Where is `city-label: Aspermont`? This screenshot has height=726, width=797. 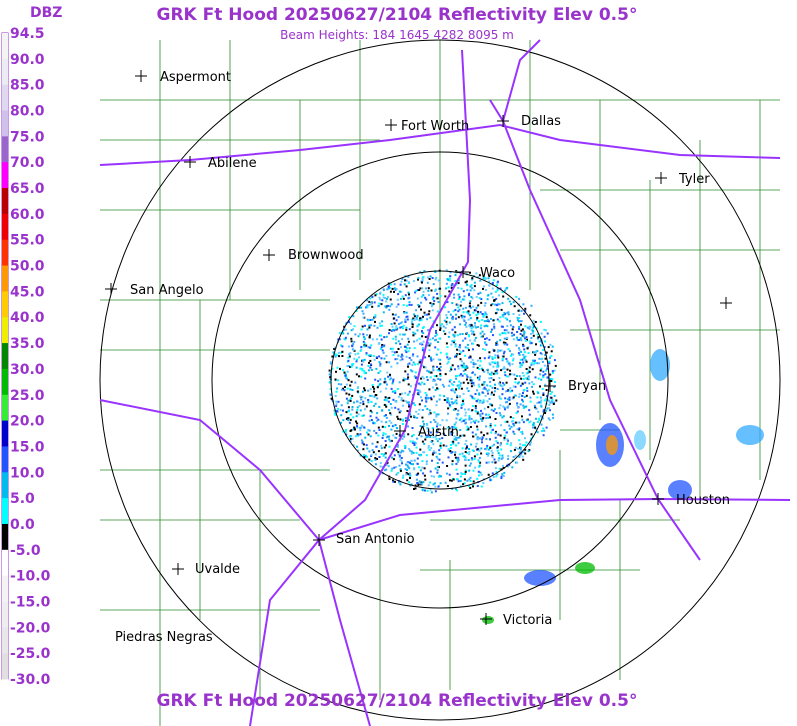 city-label: Aspermont is located at coordinates (195, 77).